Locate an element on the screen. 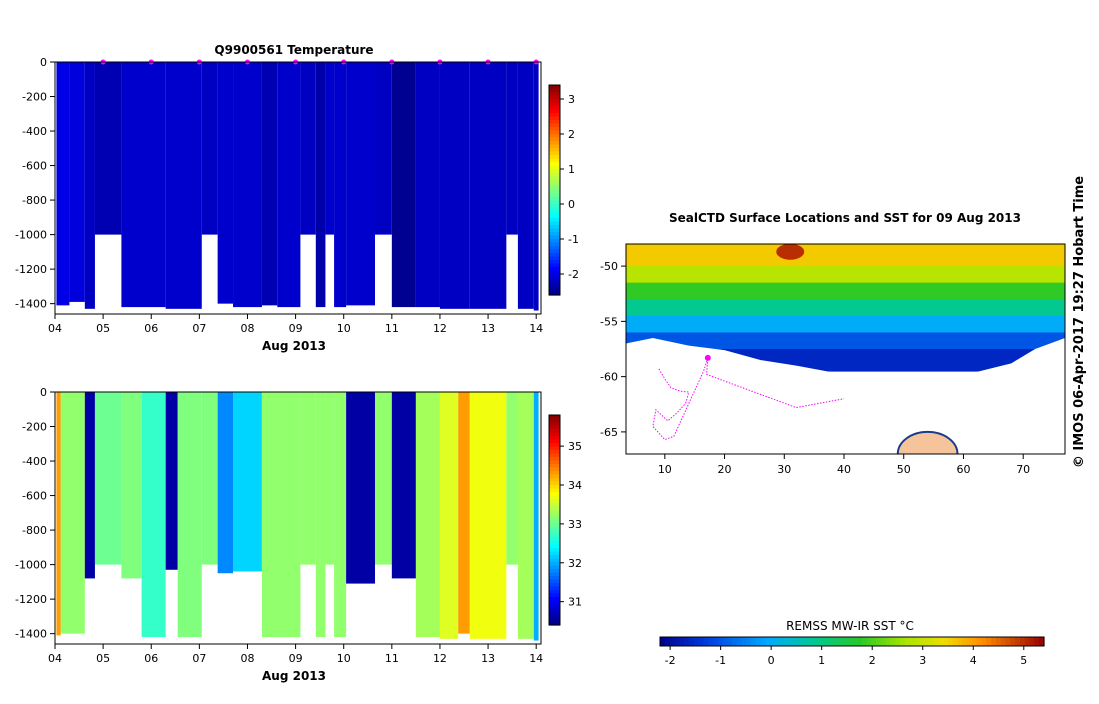 The width and height of the screenshot is (1099, 704). lat-tick-label: -60 is located at coordinates (609, 377).